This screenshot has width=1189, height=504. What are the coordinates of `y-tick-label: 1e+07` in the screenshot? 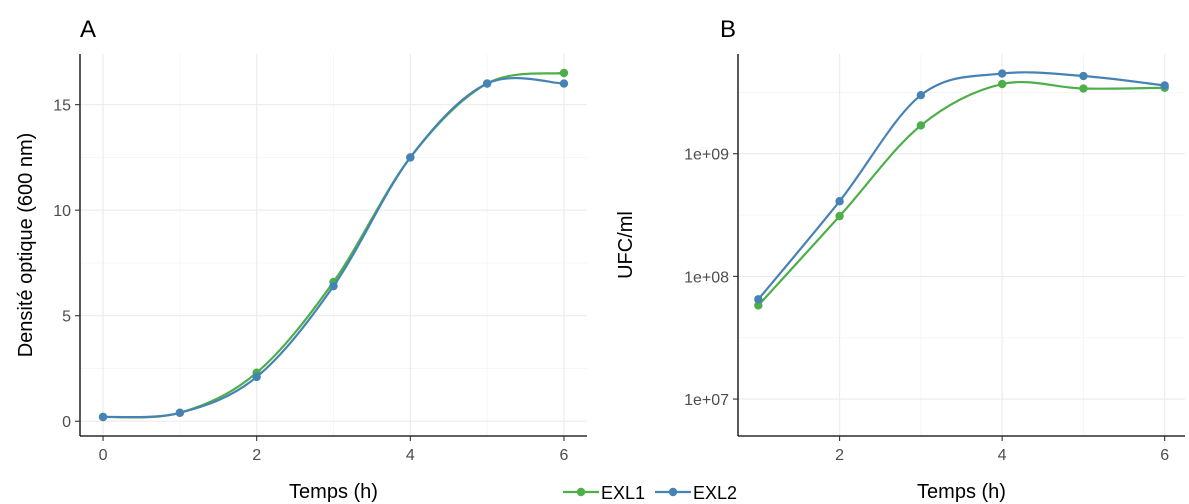 It's located at (706, 400).